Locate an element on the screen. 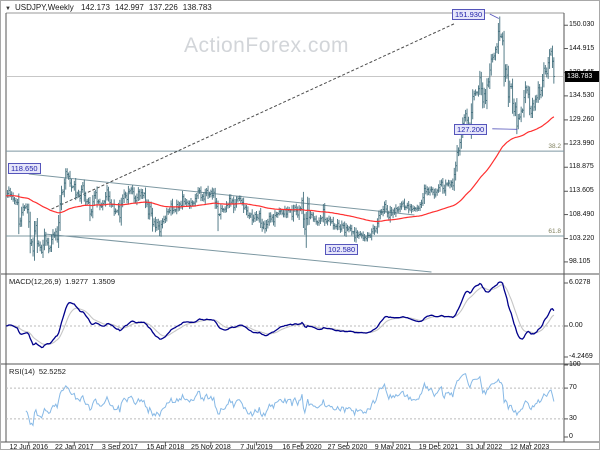 The image size is (600, 450). rsi-label: RSI(14) 52.5252 is located at coordinates (39, 371).